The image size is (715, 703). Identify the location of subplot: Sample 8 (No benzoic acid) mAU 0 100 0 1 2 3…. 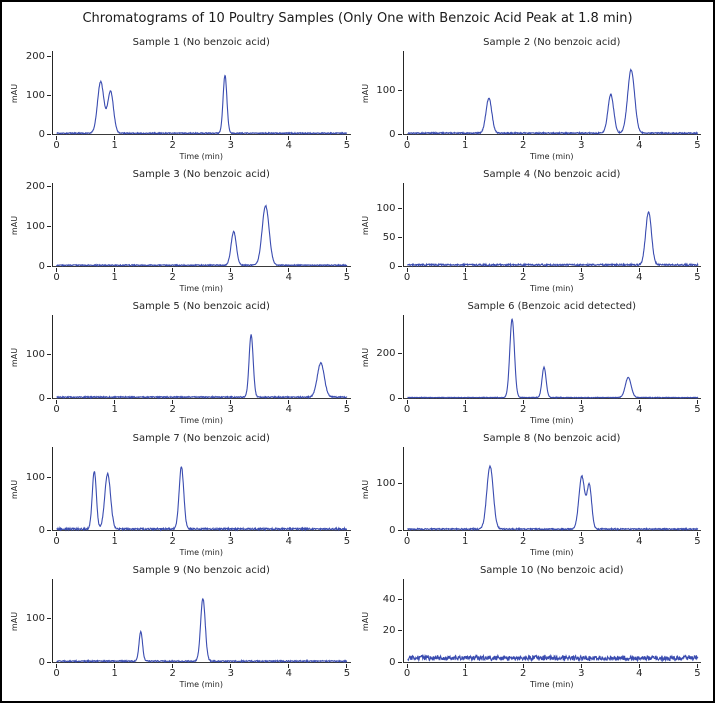
(534, 496).